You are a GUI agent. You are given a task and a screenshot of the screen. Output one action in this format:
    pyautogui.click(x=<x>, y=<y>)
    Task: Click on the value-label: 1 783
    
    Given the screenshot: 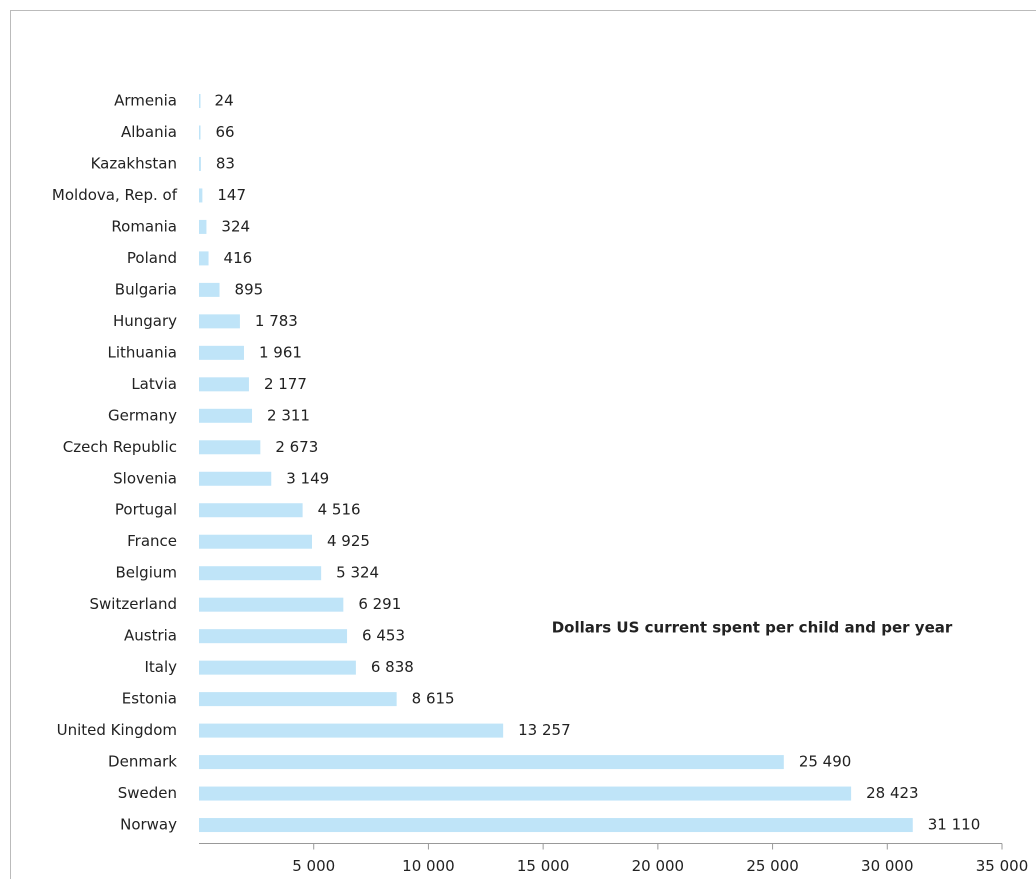 What is the action you would take?
    pyautogui.click(x=276, y=321)
    